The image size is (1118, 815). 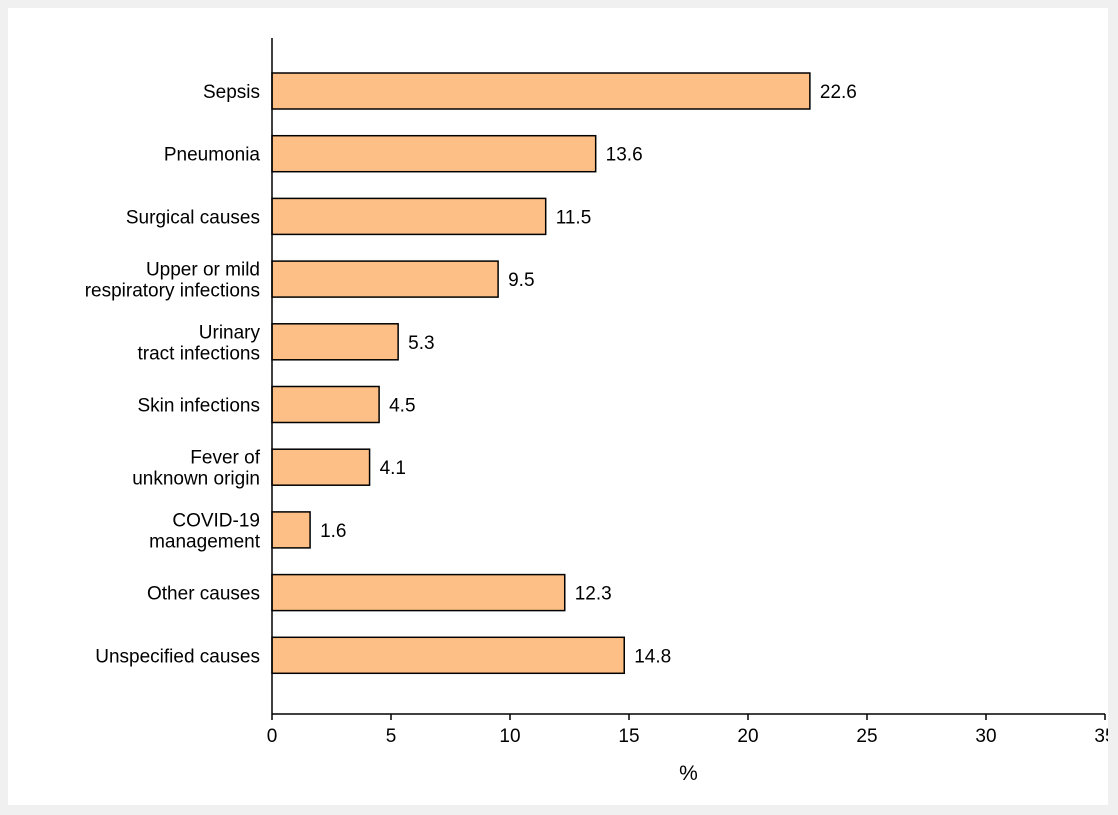 What do you see at coordinates (205, 531) in the screenshot?
I see `category-label: COVID-19 management` at bounding box center [205, 531].